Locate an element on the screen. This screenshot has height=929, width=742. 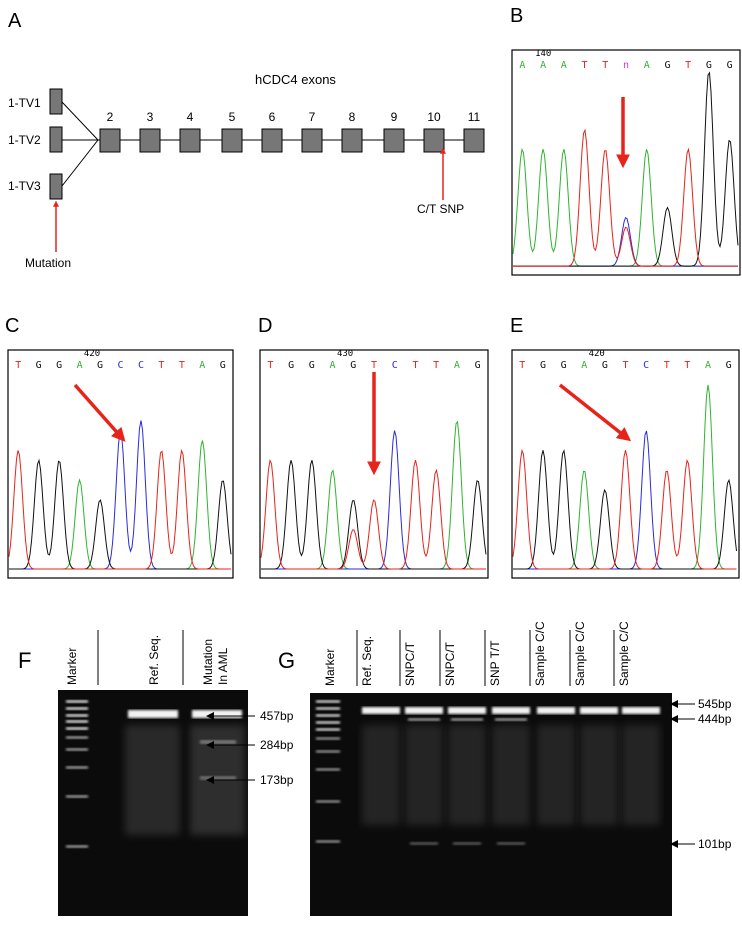
gel-g-band-101: 101bp is located at coordinates (715, 844).